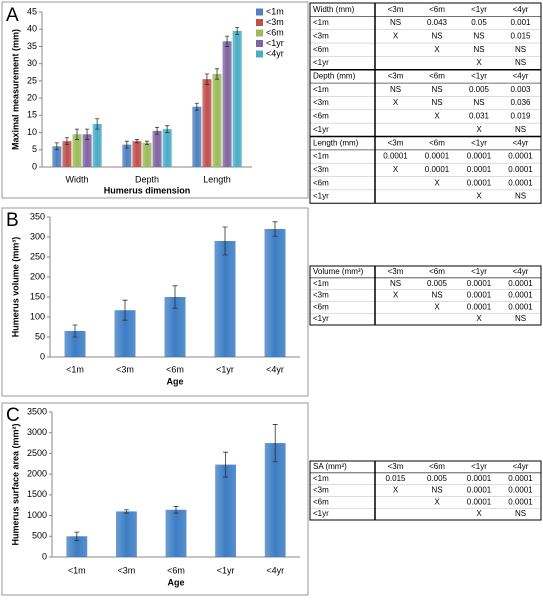 This screenshot has width=543, height=600. I want to click on table-cell: 0.031, so click(479, 116).